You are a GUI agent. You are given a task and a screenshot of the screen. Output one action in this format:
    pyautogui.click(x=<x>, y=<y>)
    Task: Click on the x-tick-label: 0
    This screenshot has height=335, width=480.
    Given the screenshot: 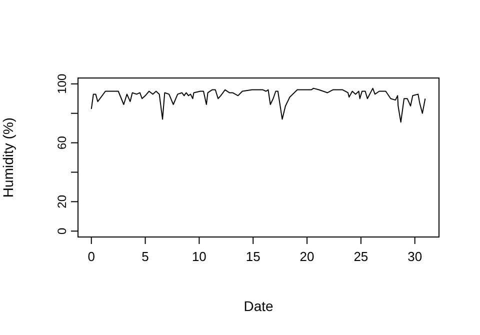 What is the action you would take?
    pyautogui.click(x=91, y=256)
    